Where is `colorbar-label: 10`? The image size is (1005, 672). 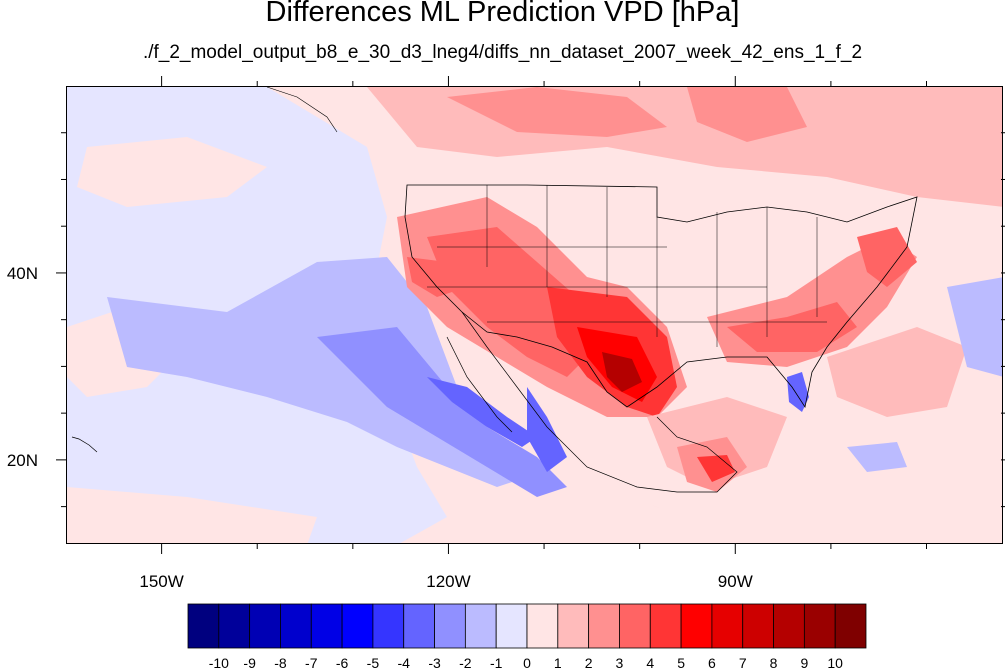 colorbar-label: 10 is located at coordinates (835, 663).